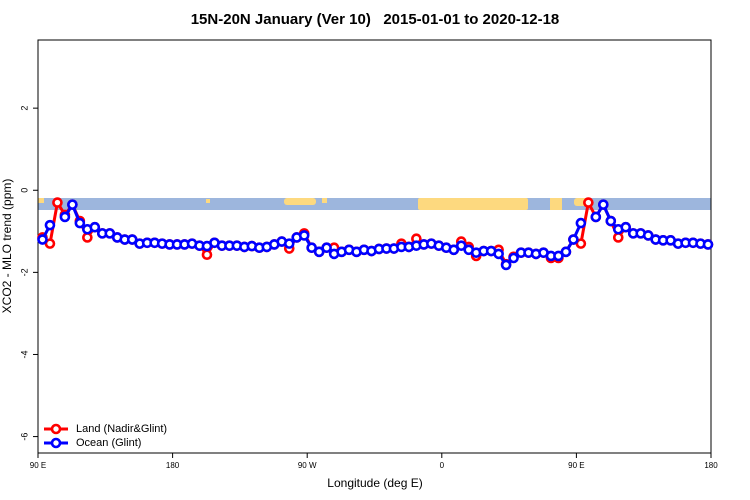 The height and width of the screenshot is (500, 750). Describe the element at coordinates (108, 443) in the screenshot. I see `legend-label: Ocean (Glint)` at that location.